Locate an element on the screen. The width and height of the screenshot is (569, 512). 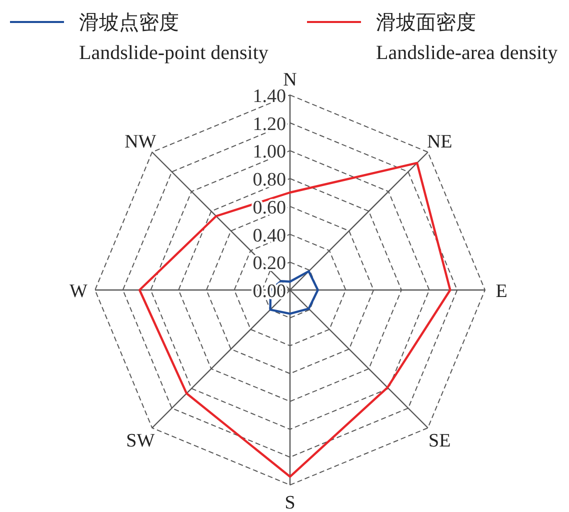
y-tick-label: 1.20 is located at coordinates (269, 124).